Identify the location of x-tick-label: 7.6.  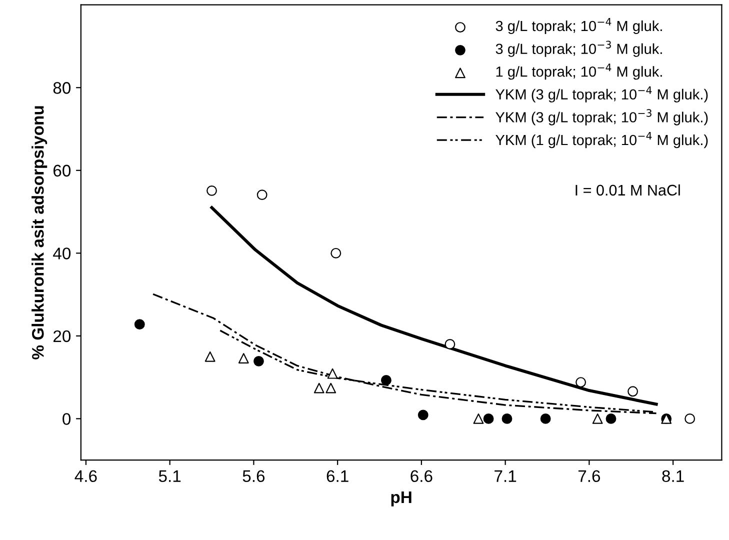
(589, 476).